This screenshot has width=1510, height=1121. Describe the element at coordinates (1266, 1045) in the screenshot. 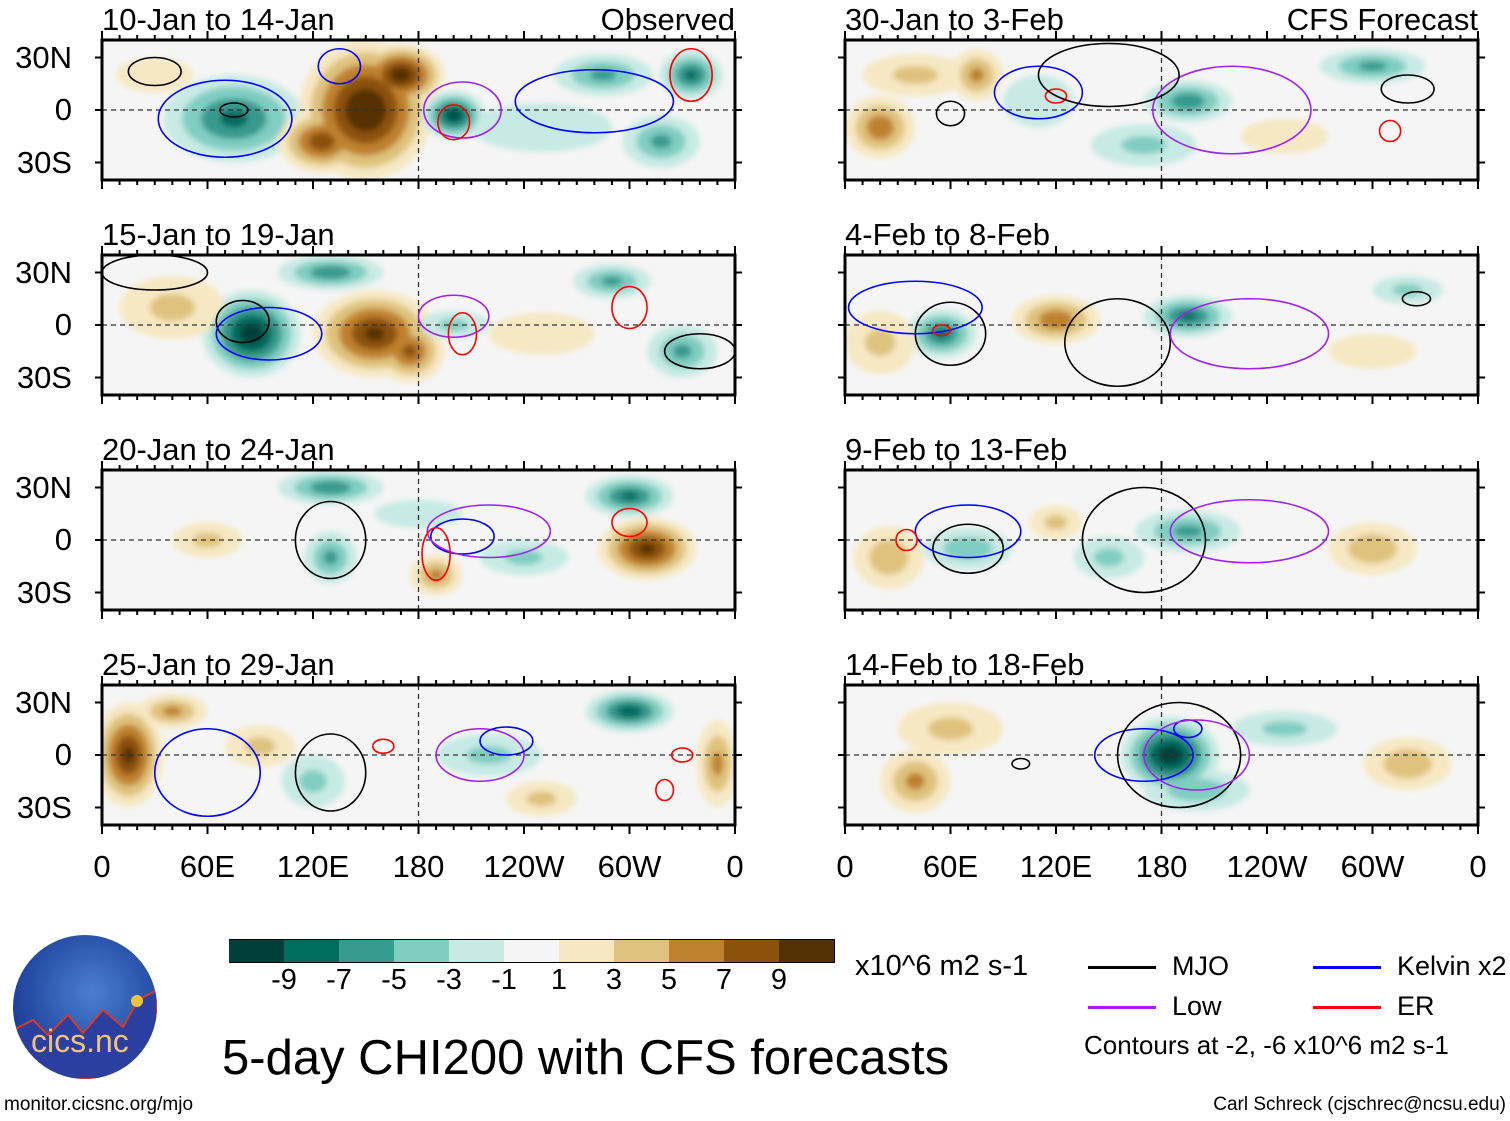

I see `contour-note: Contours at -2, -6 x10^6 m2 s-1` at that location.